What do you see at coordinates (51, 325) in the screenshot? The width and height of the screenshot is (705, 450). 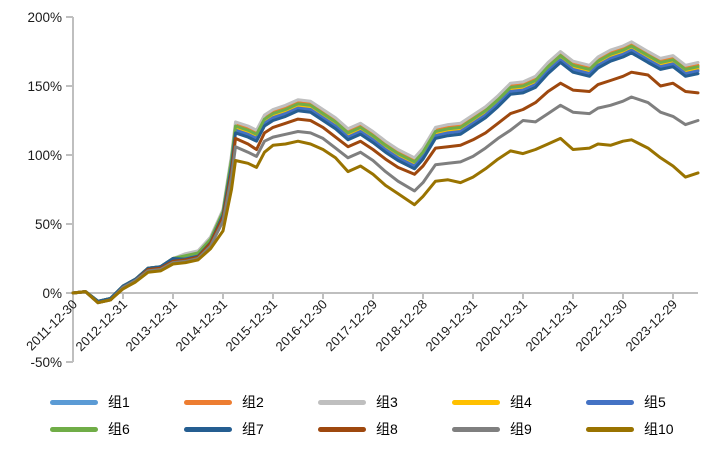 I see `x-tick-label: 2011-12-30` at bounding box center [51, 325].